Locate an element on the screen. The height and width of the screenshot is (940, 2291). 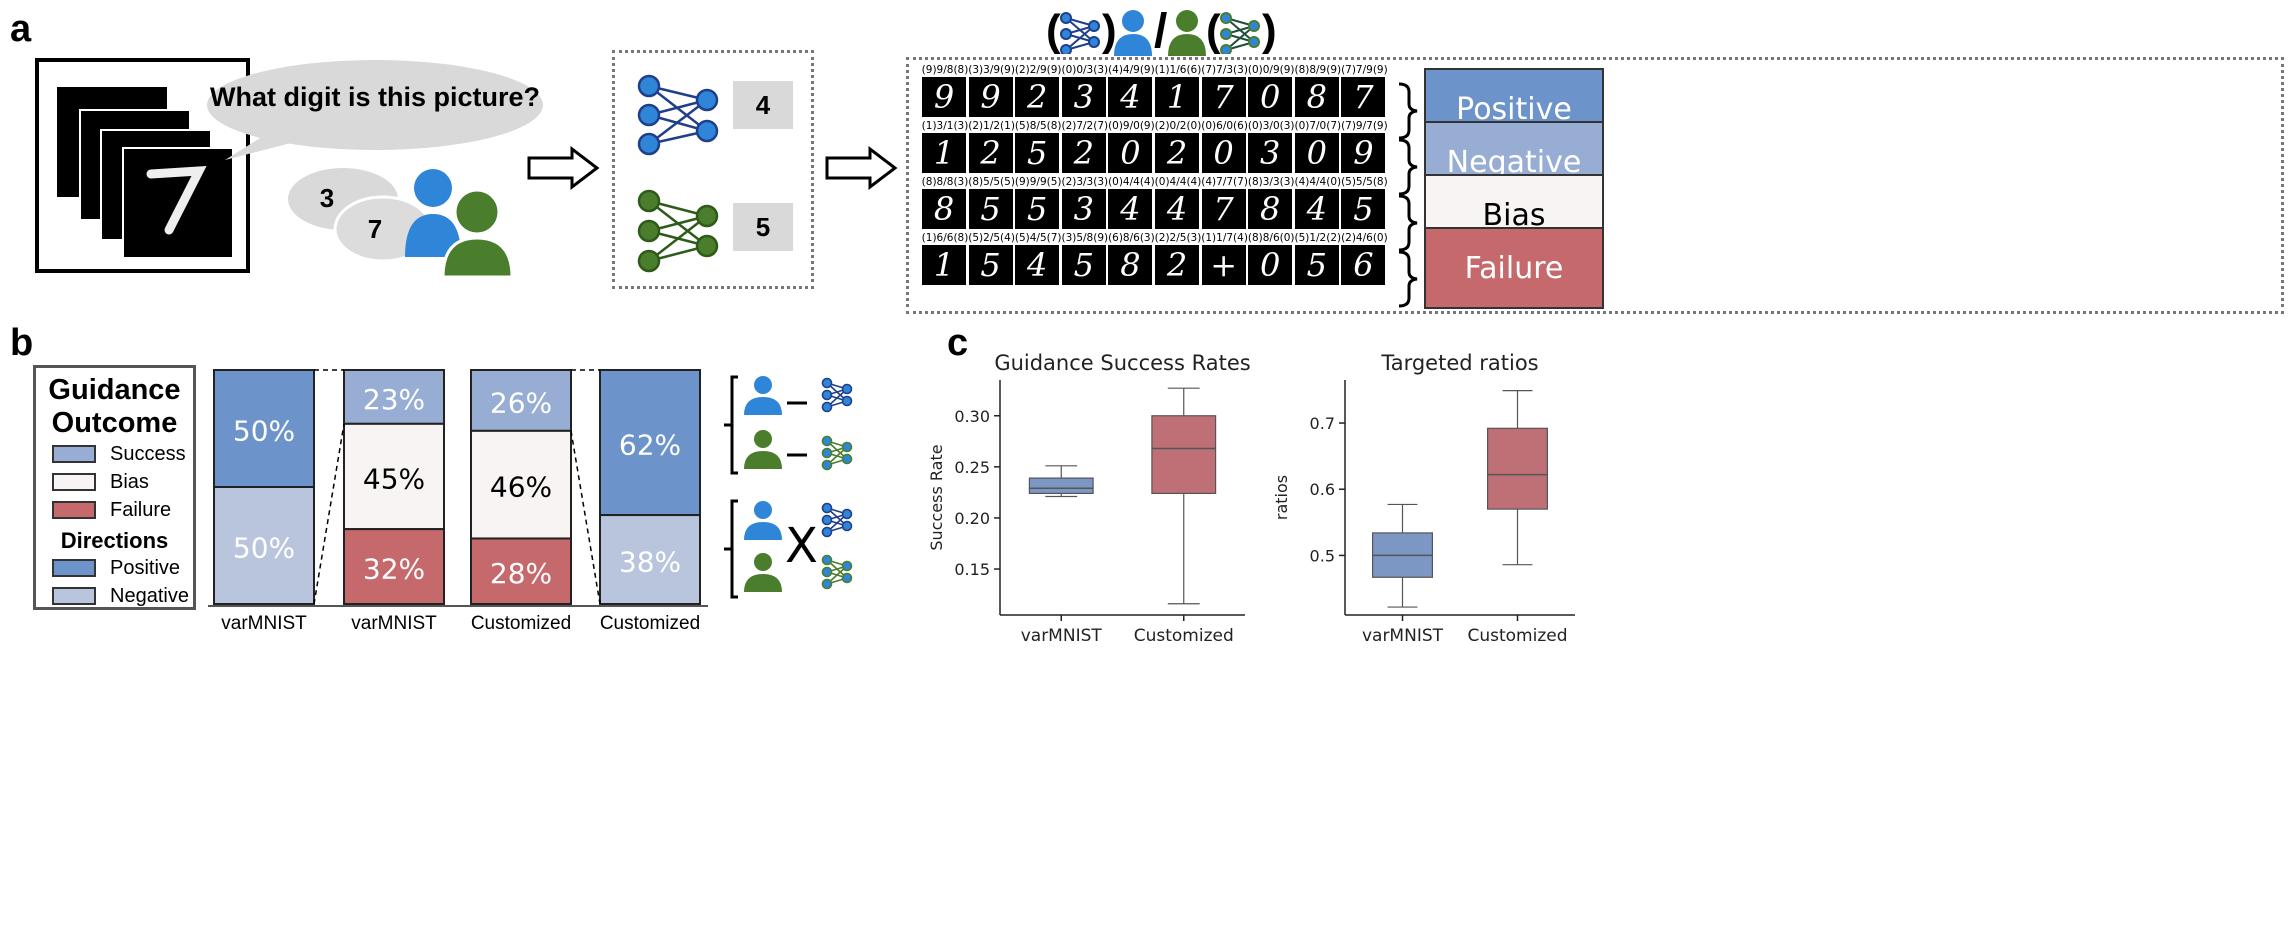
panel-label-c: c is located at coordinates (958, 343).